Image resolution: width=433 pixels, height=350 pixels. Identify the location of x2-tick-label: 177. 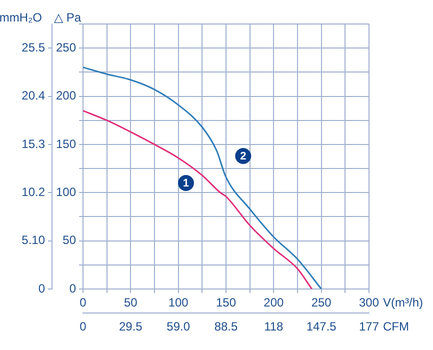
(369, 327).